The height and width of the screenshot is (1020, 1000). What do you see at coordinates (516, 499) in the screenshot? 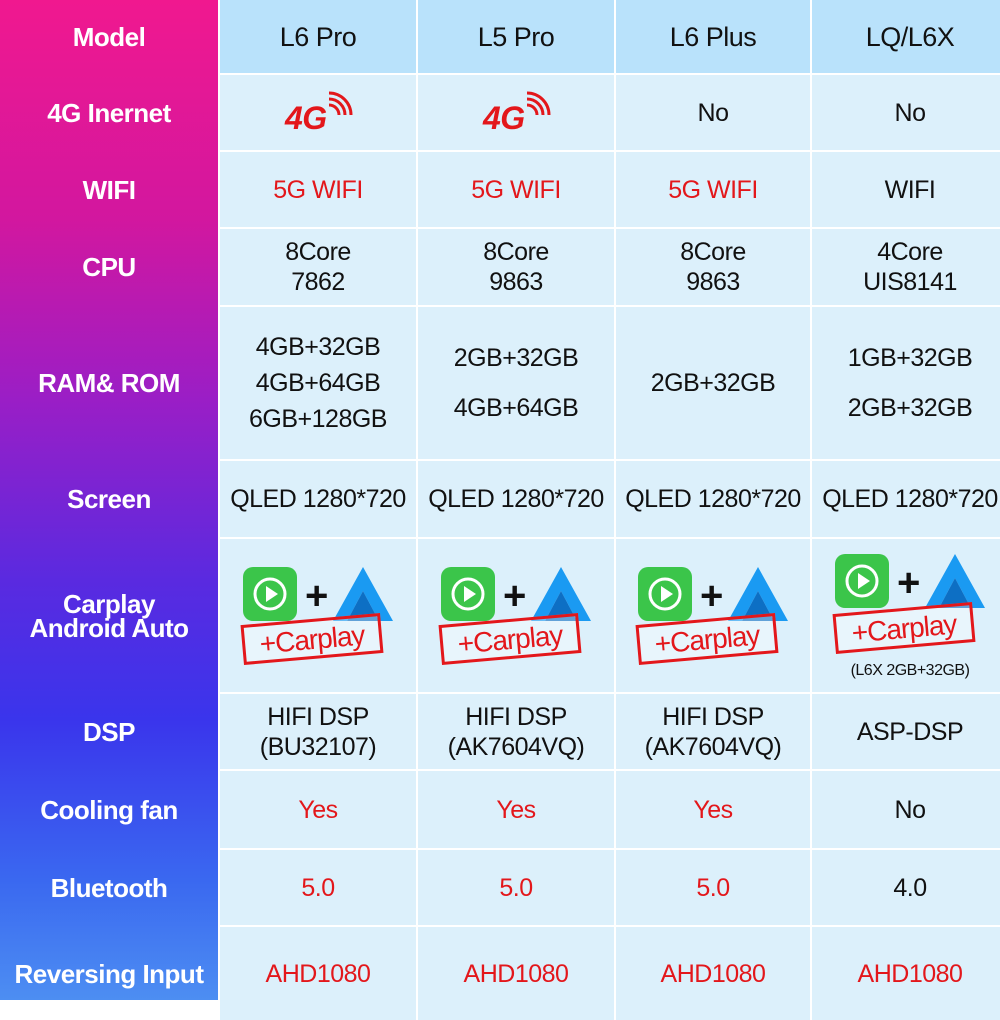
I see `cell-screen-2: QLED 1280*720` at bounding box center [516, 499].